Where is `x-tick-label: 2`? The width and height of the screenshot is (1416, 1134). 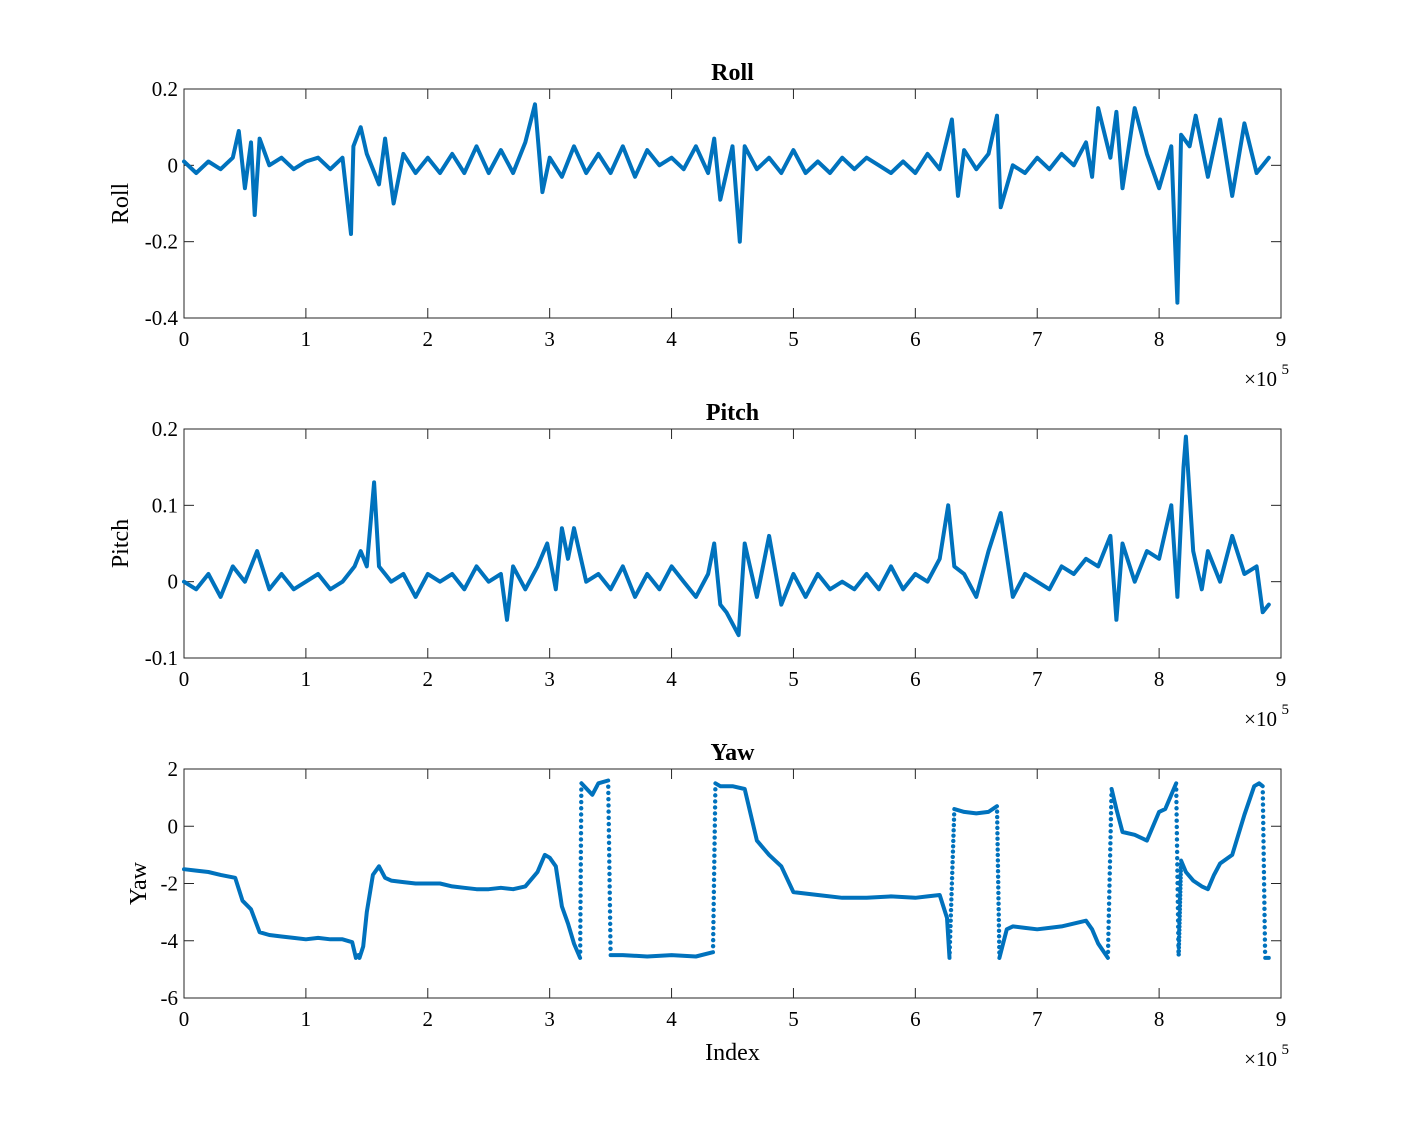
x-tick-label: 2 is located at coordinates (428, 1019).